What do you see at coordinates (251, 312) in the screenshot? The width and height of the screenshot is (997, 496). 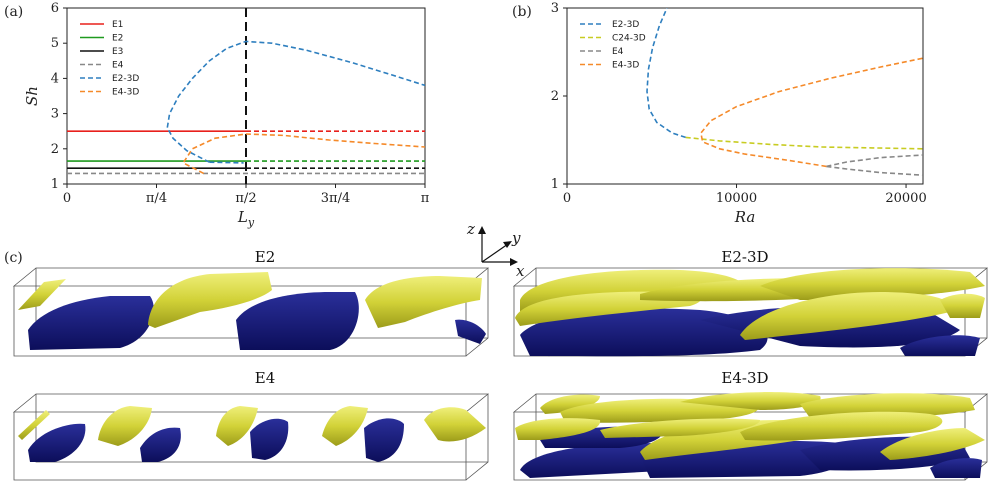 I see `render-e2` at bounding box center [251, 312].